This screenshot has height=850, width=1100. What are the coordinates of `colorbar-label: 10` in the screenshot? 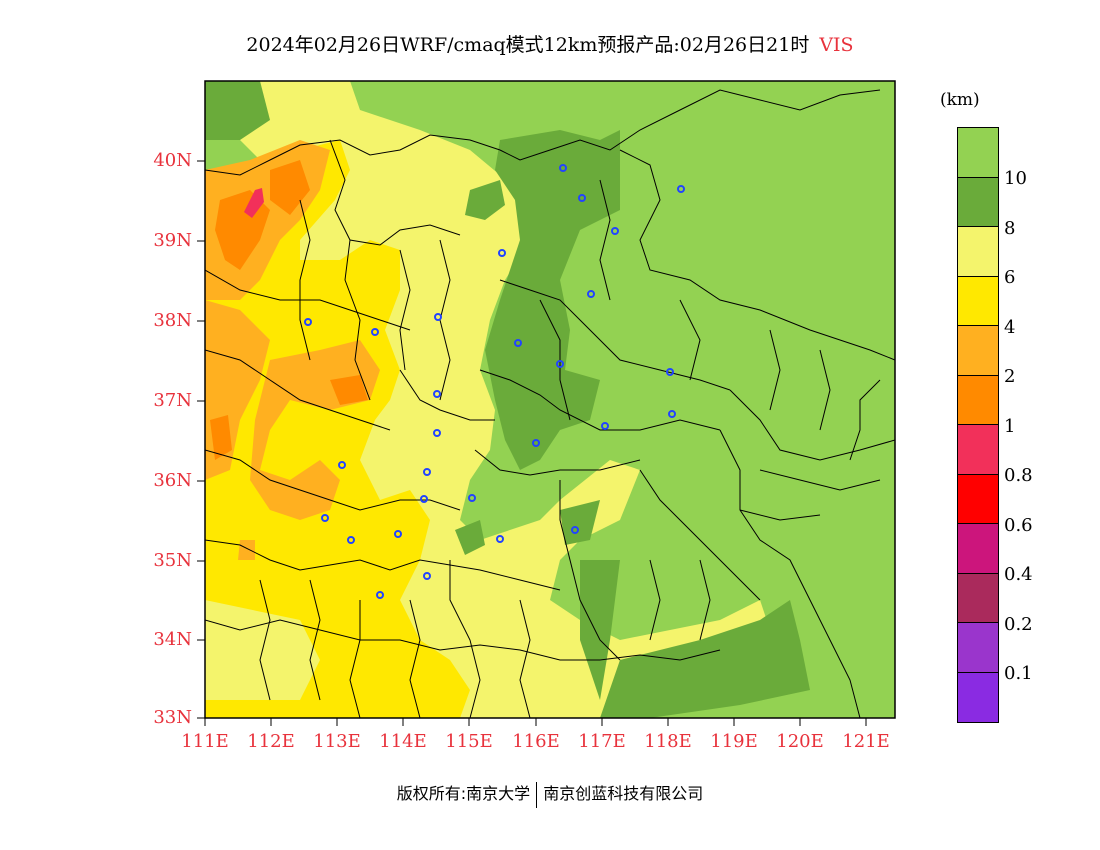 It's located at (1015, 178).